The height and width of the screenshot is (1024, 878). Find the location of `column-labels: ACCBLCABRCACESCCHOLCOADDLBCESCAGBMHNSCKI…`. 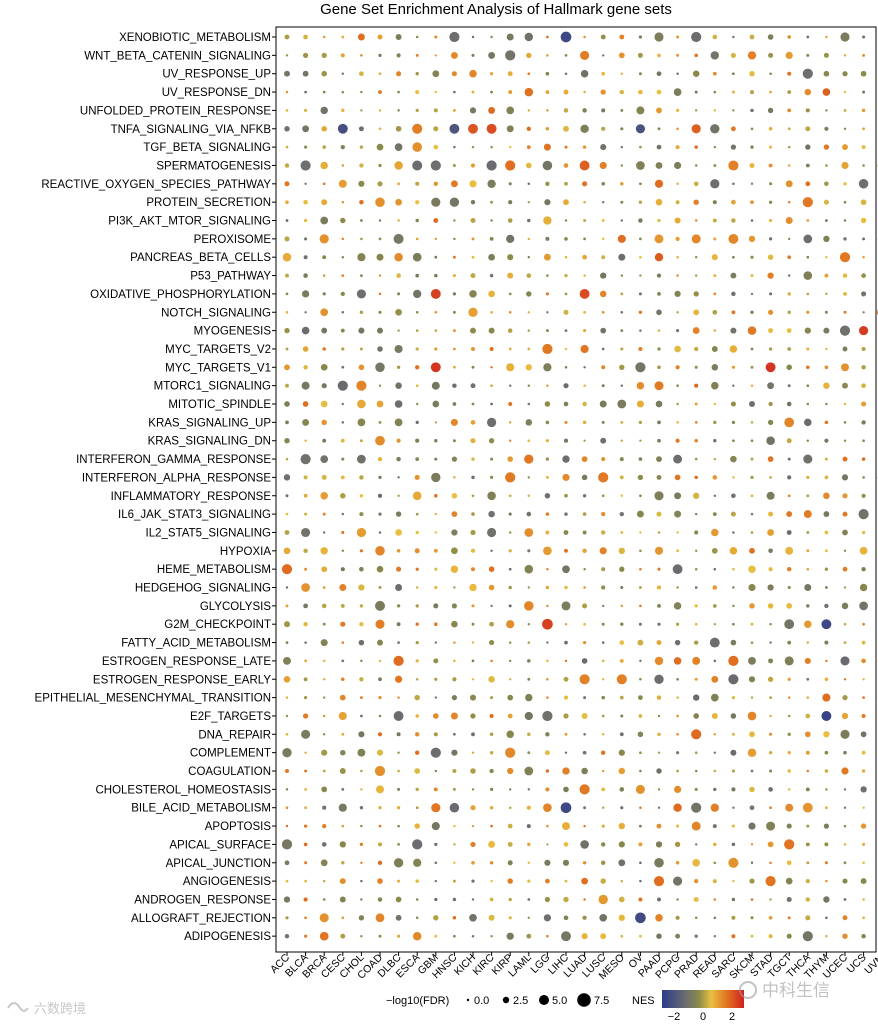

column-labels: ACCBLCABRCACESCCHOLCOADDLBCESCAGBMHNSCKI… is located at coordinates (573, 966).